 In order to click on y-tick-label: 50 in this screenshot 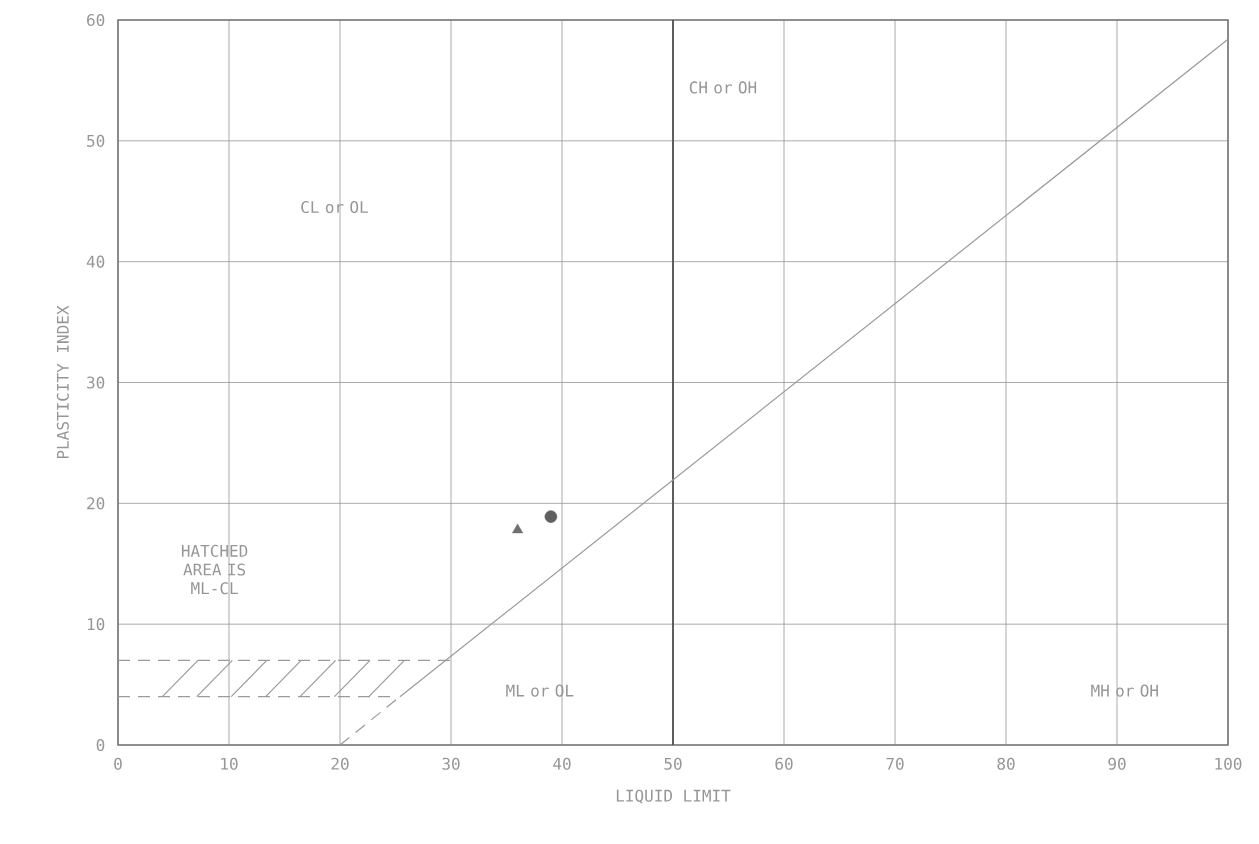, I will do `click(96, 140)`.